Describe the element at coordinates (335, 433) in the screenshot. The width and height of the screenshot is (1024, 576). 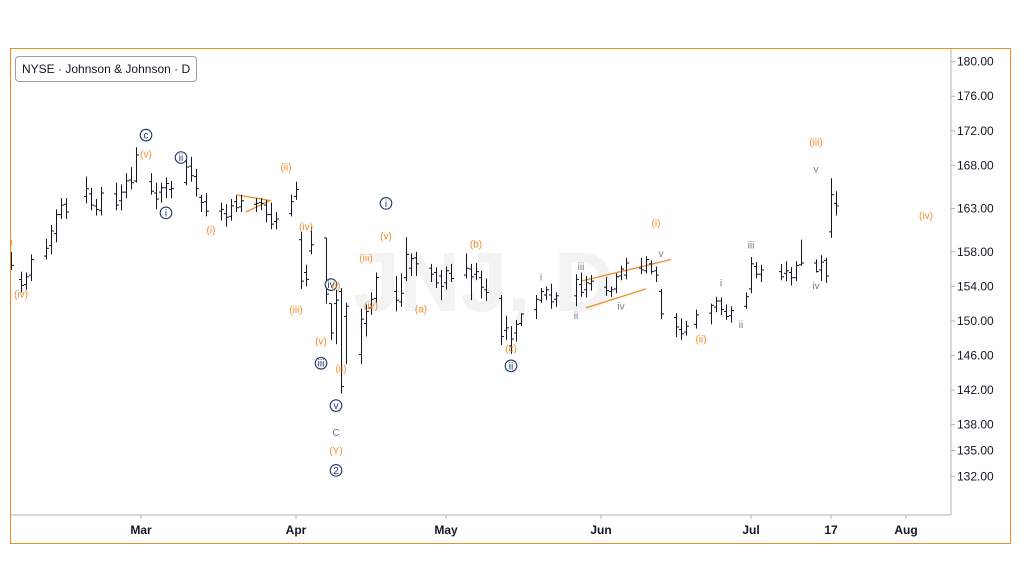
I see `wave-label: C` at that location.